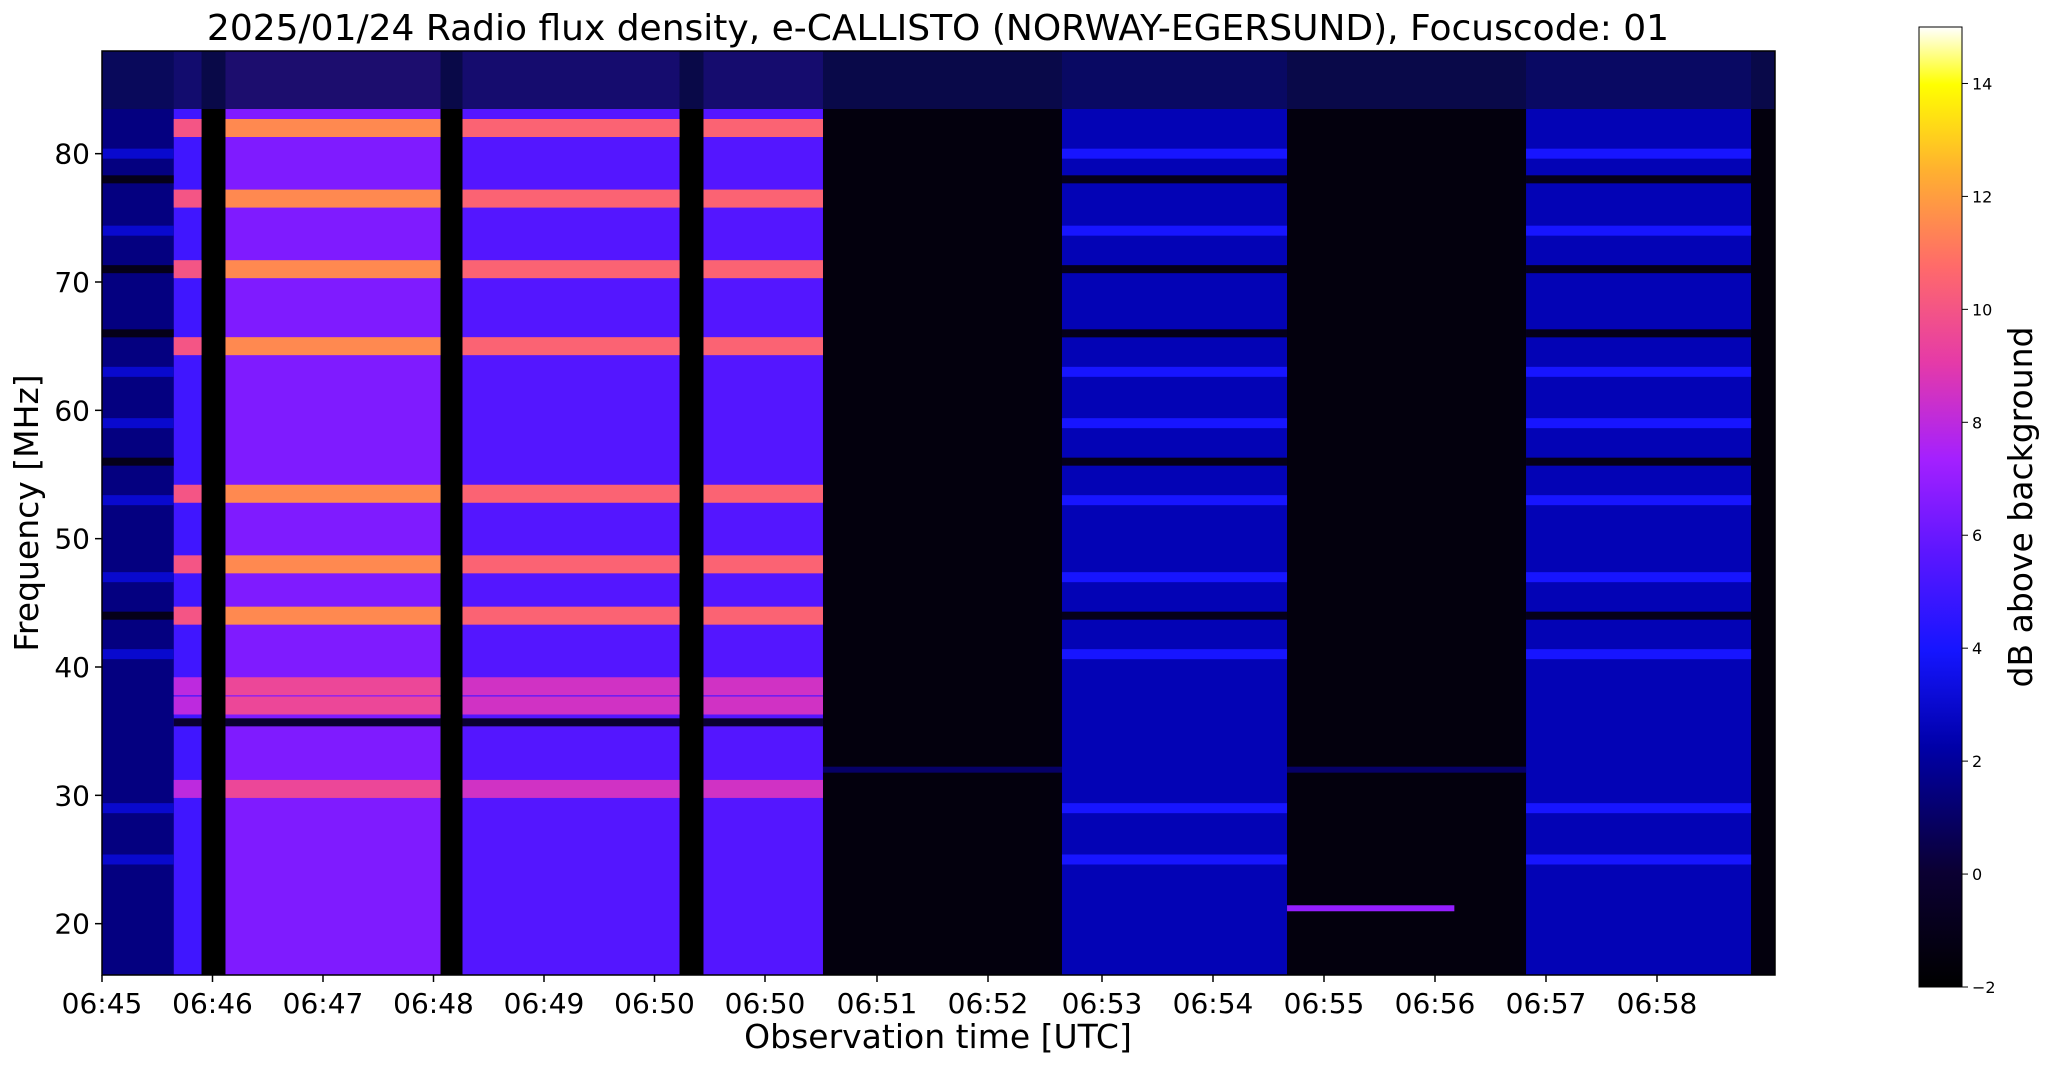  What do you see at coordinates (72, 539) in the screenshot?
I see `y-tick-label: 50` at bounding box center [72, 539].